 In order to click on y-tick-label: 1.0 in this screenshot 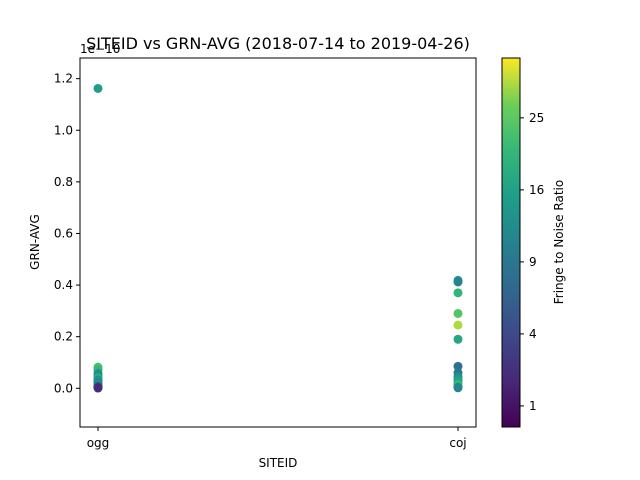, I will do `click(63, 130)`.